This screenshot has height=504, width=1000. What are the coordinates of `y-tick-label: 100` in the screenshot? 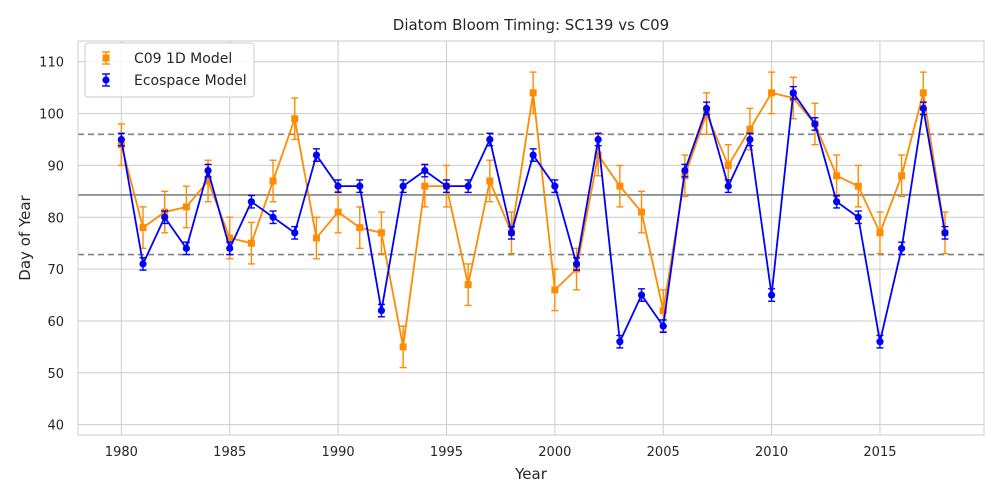 It's located at (51, 115).